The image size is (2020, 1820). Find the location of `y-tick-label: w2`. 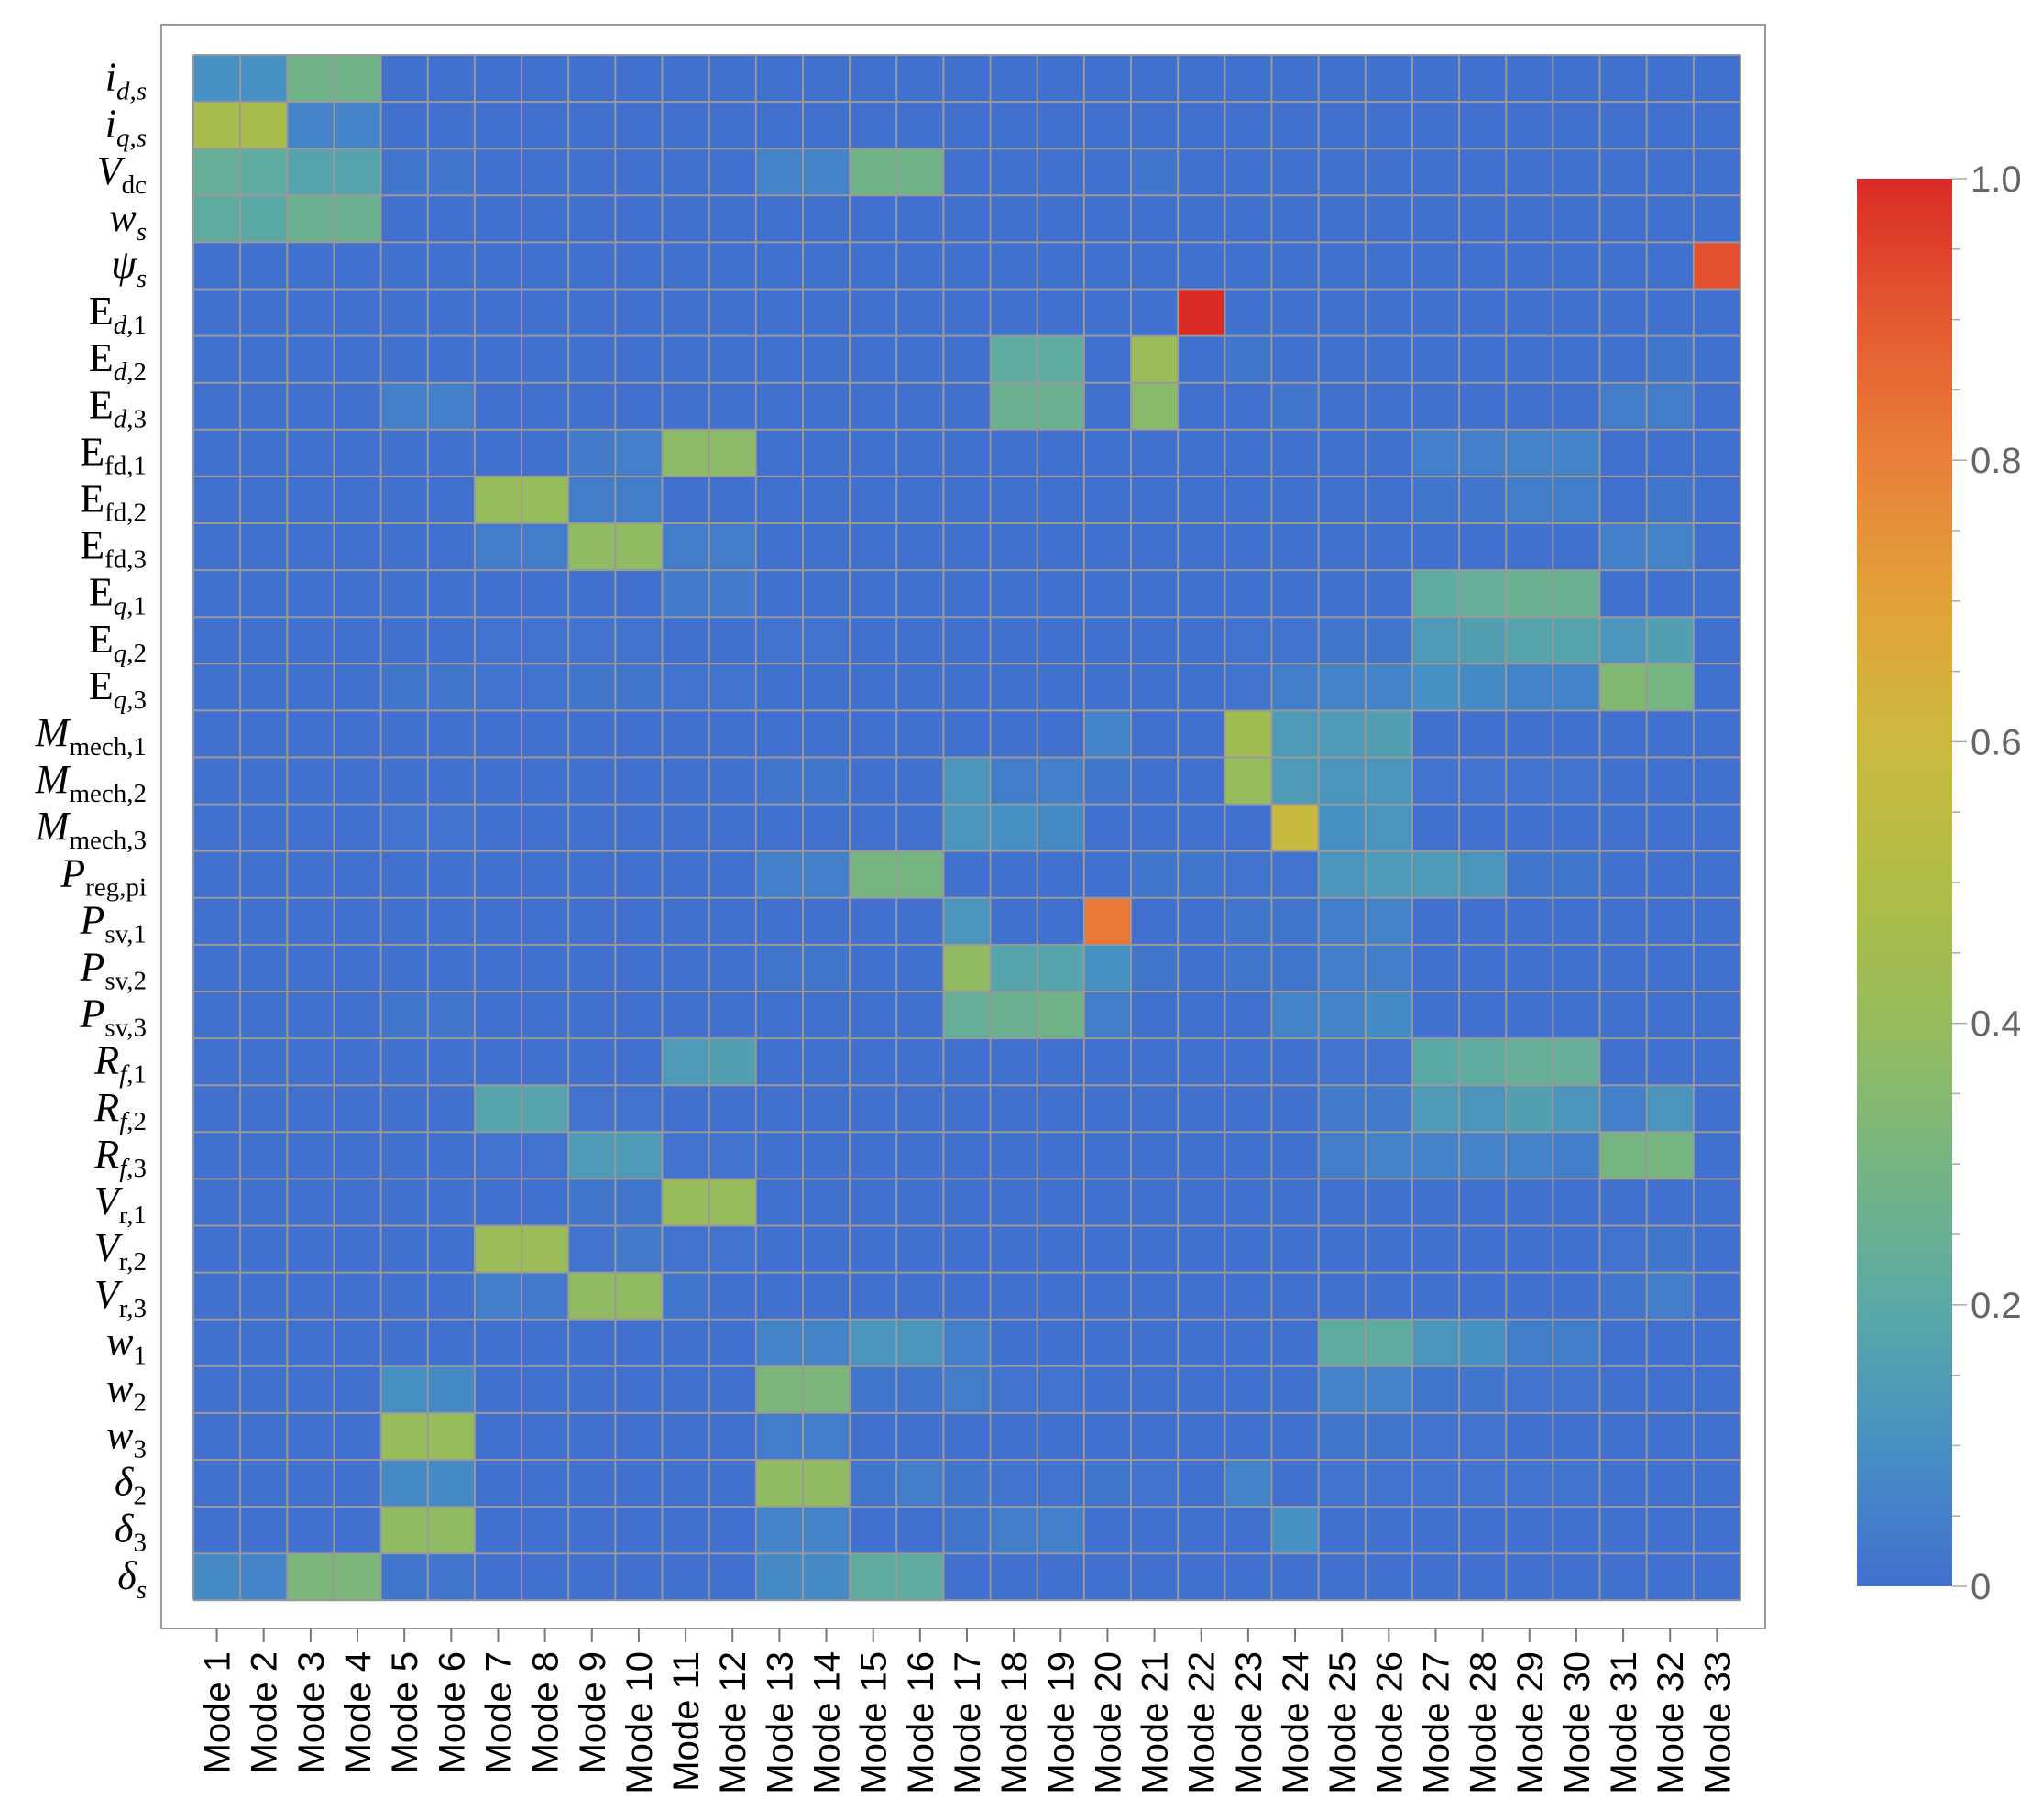

y-tick-label: w2 is located at coordinates (127, 1391).